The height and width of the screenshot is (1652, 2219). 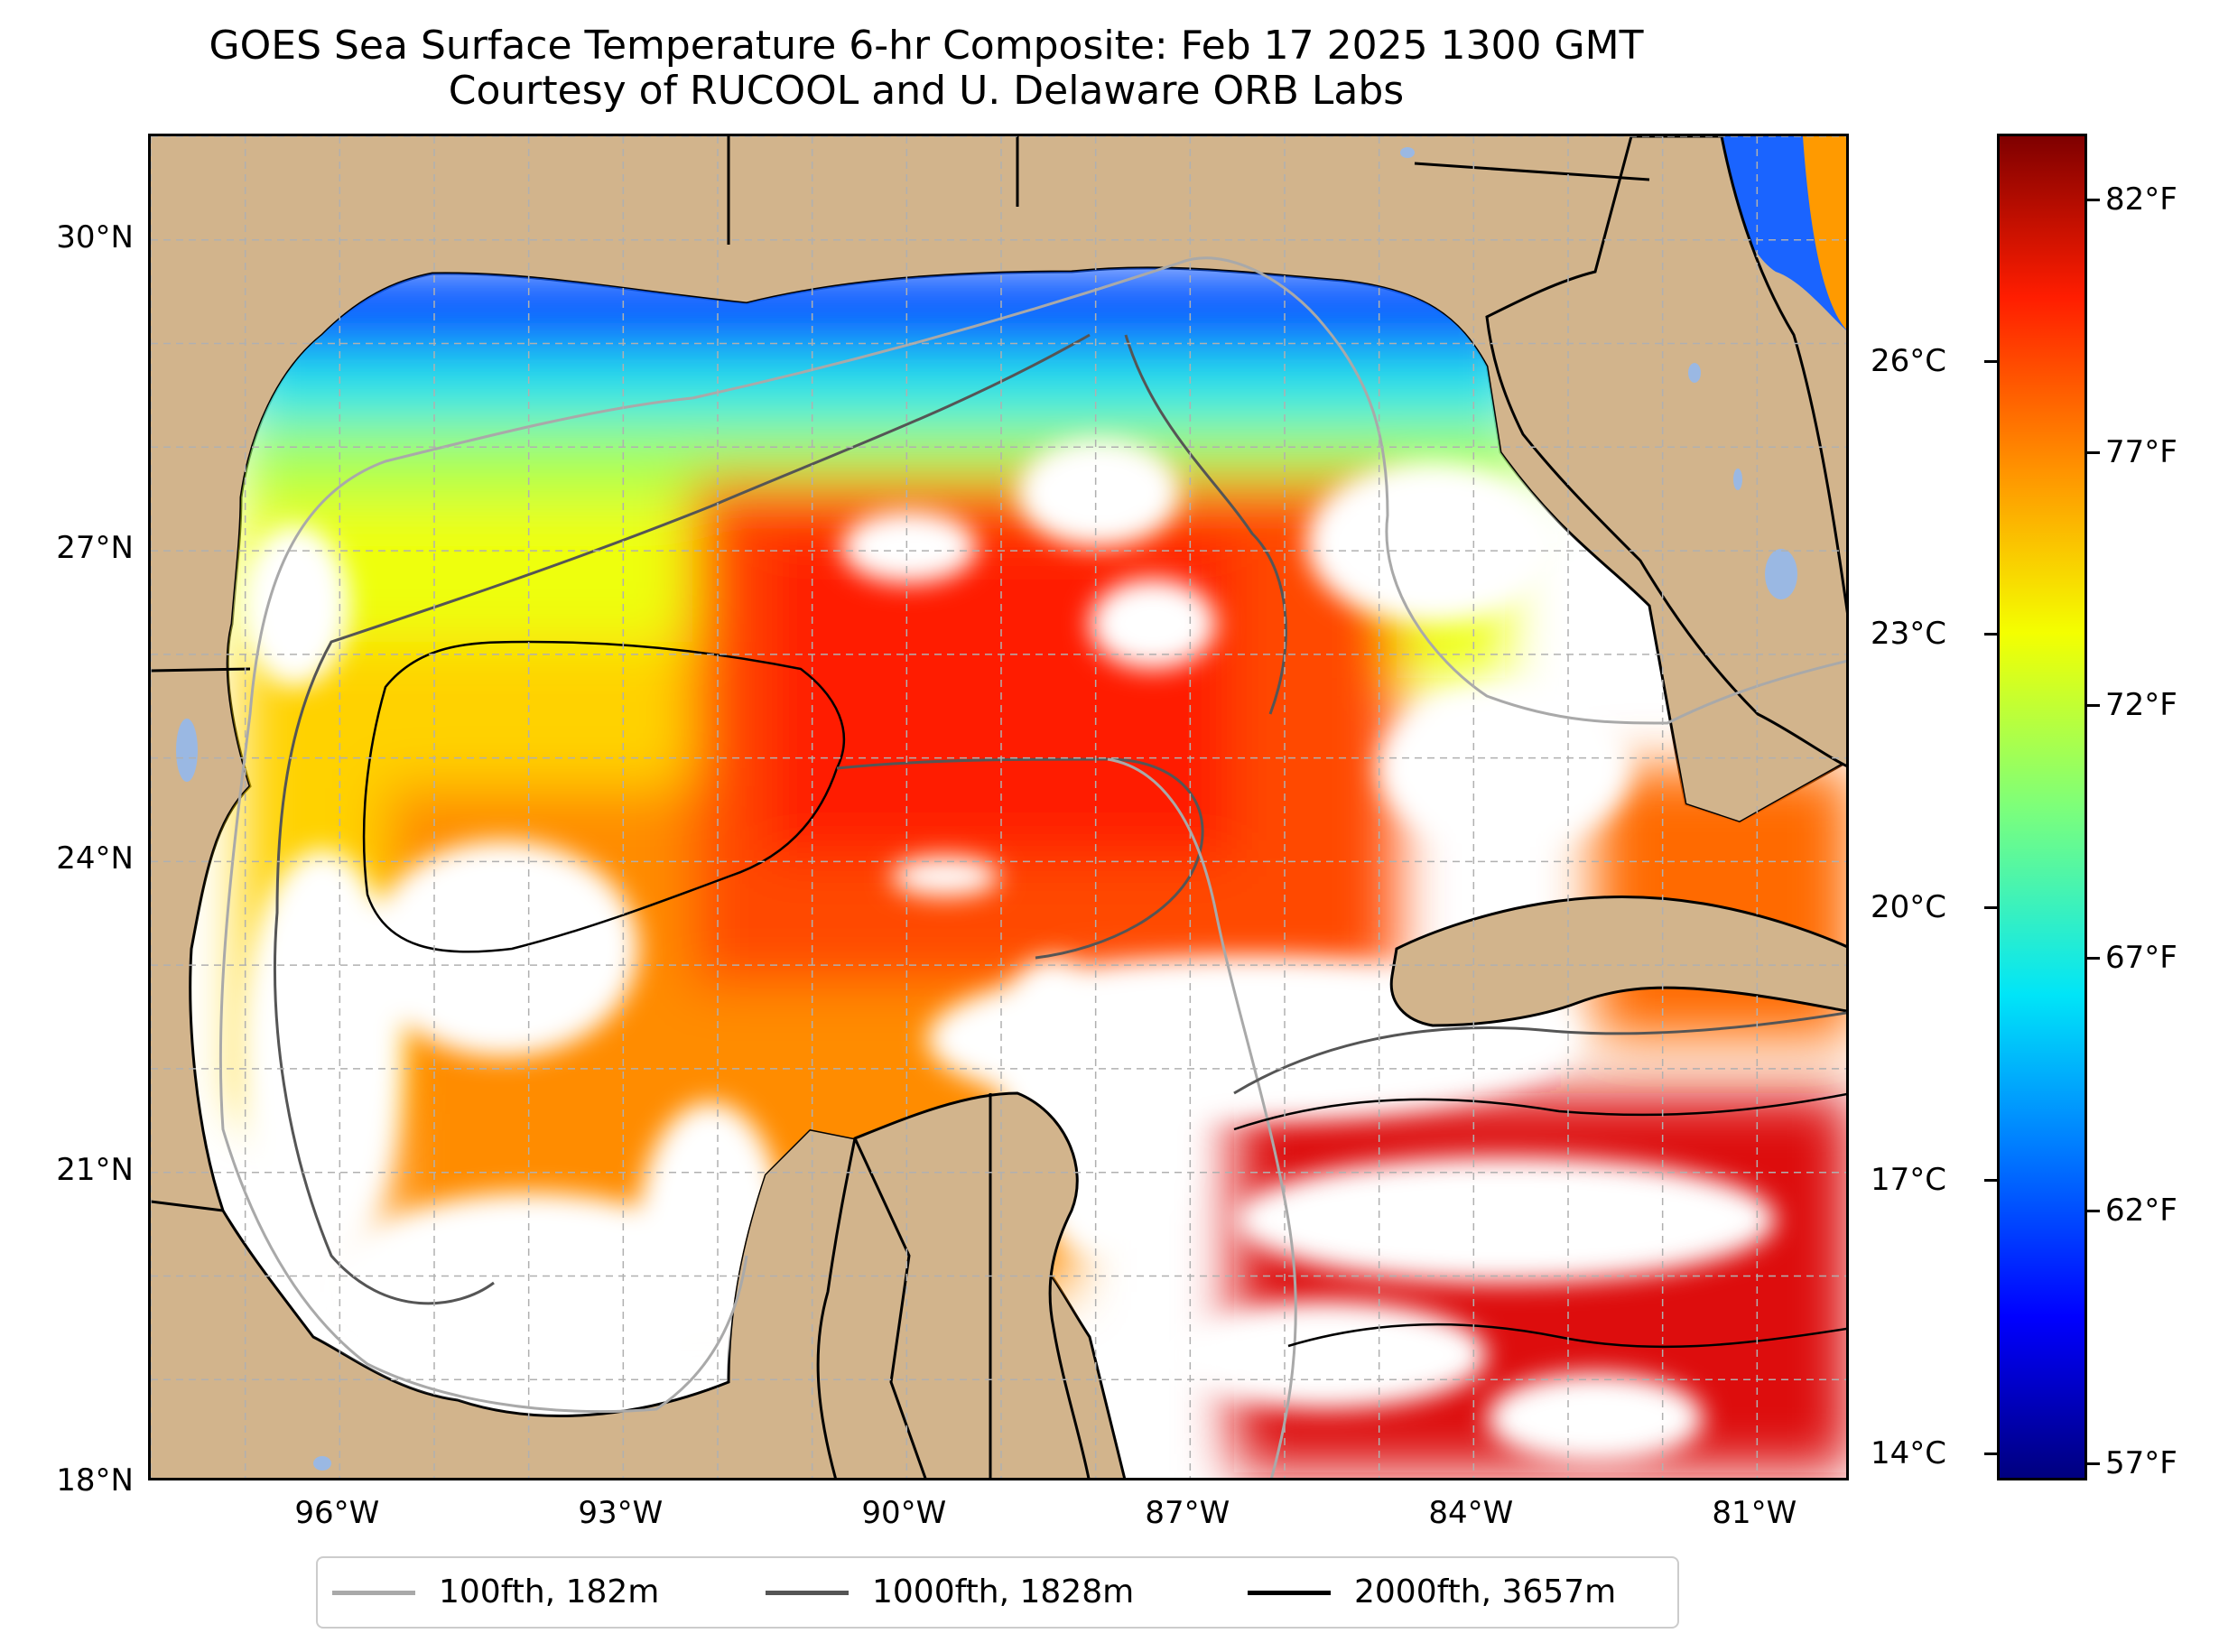 I want to click on colorbar-celsius-label: 14°C, so click(x=1909, y=1452).